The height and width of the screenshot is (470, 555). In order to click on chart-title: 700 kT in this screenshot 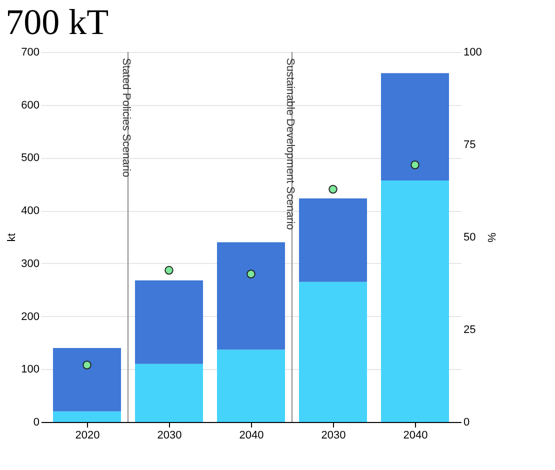, I will do `click(57, 22)`.